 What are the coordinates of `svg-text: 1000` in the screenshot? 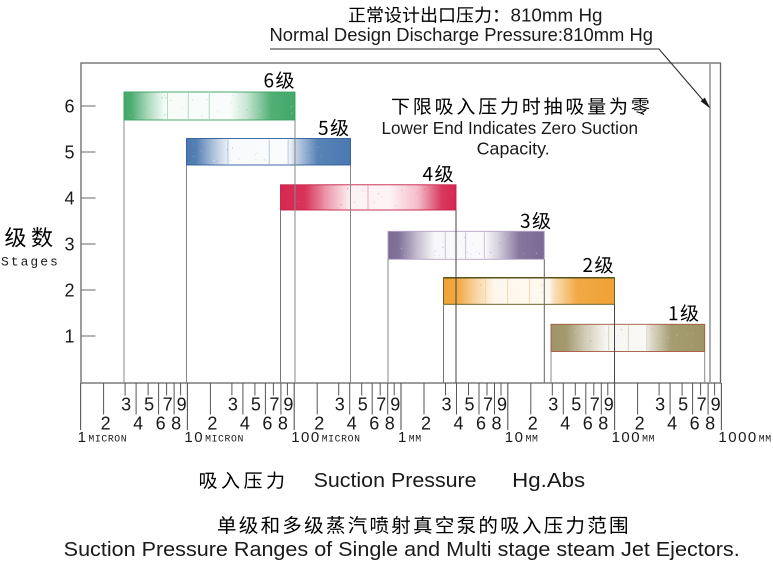 It's located at (737, 437).